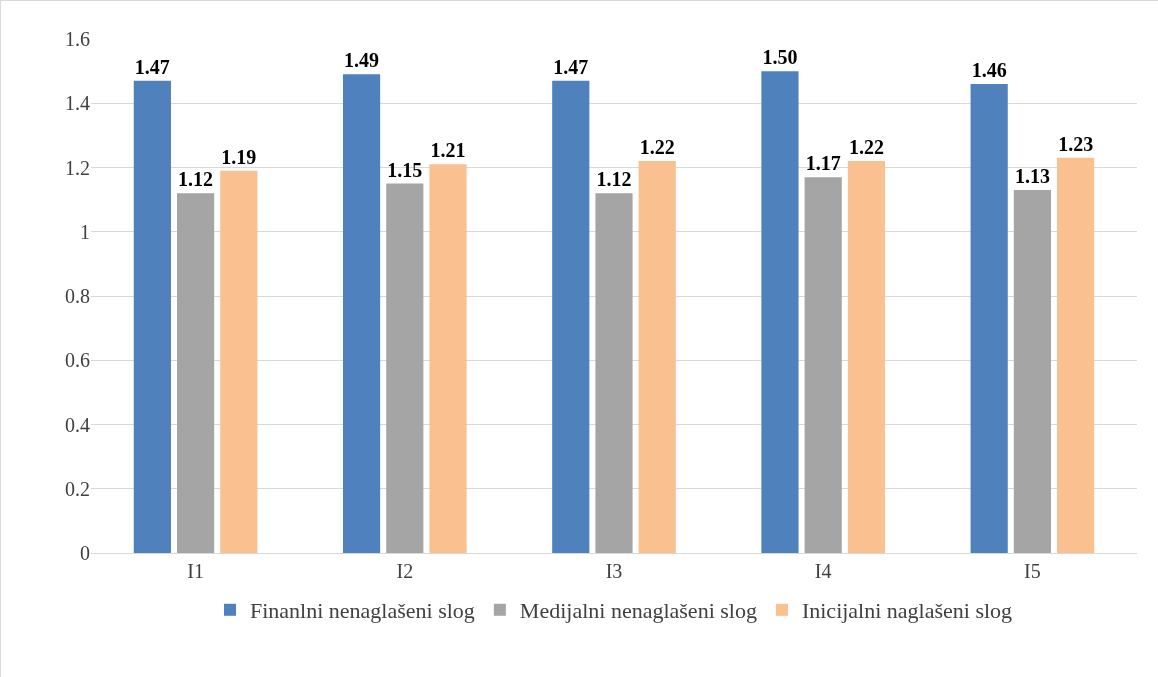 The image size is (1158, 677). What do you see at coordinates (1032, 175) in the screenshot?
I see `data-label: 1.13` at bounding box center [1032, 175].